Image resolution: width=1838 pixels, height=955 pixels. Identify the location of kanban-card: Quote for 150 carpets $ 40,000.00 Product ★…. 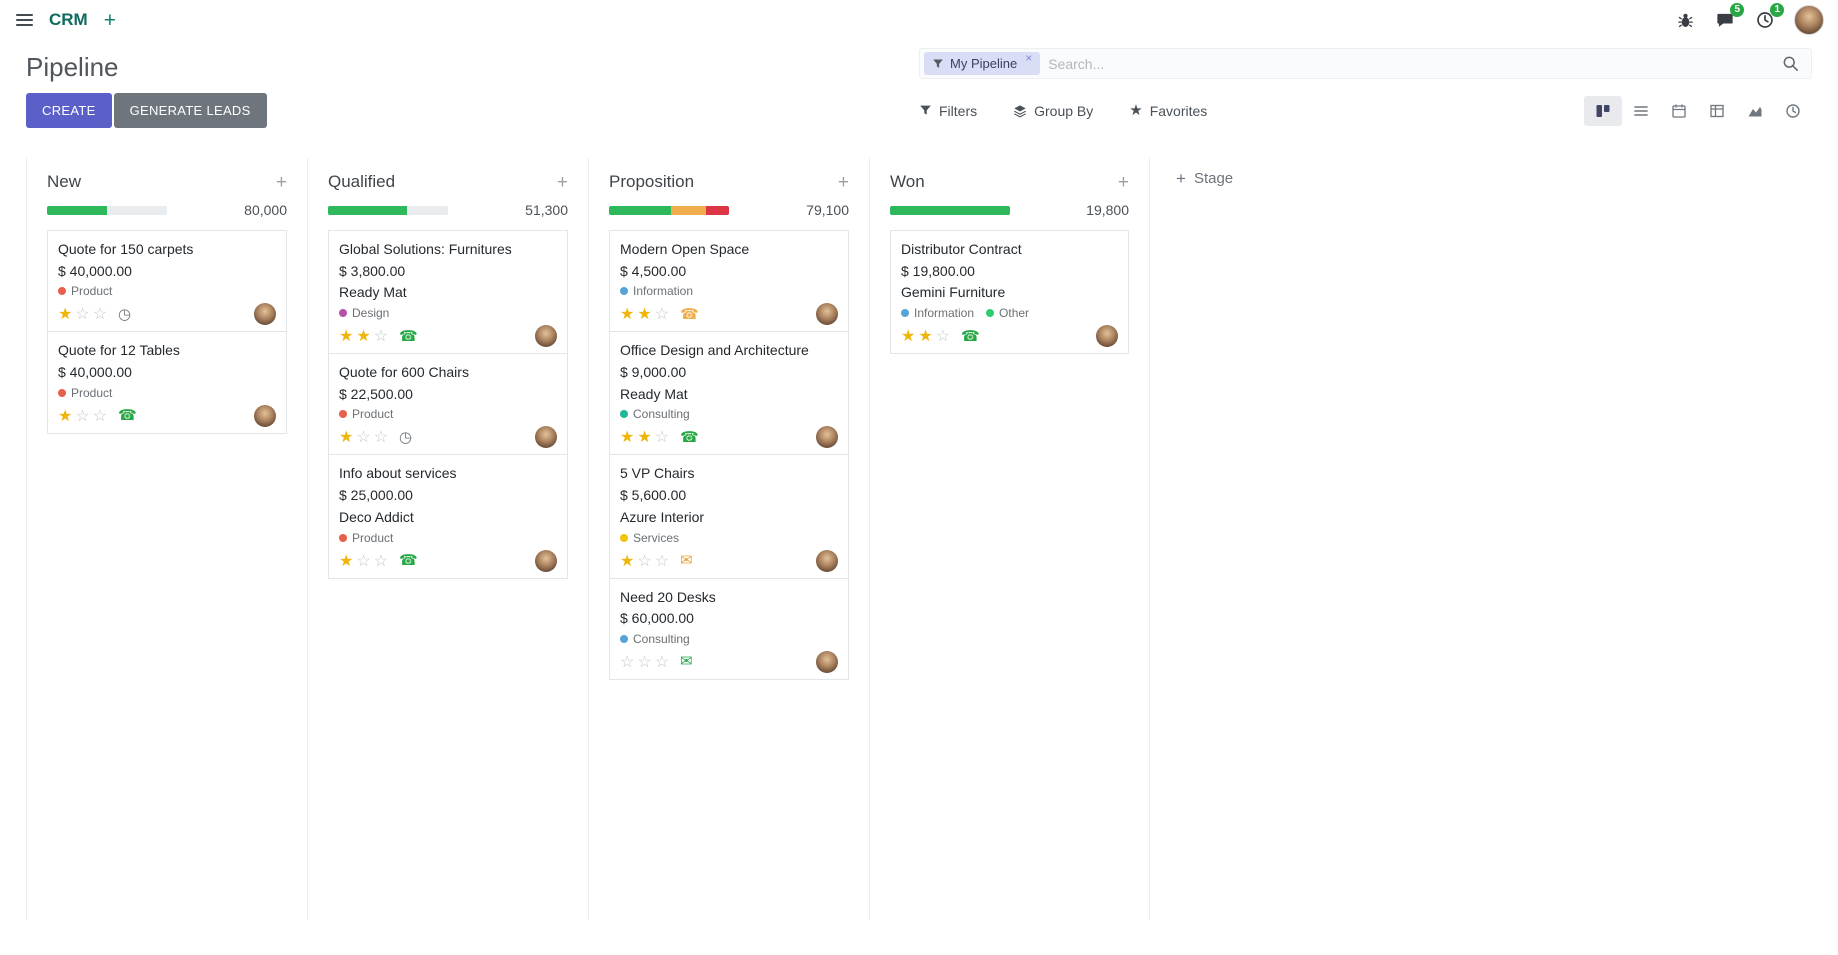
(167, 281).